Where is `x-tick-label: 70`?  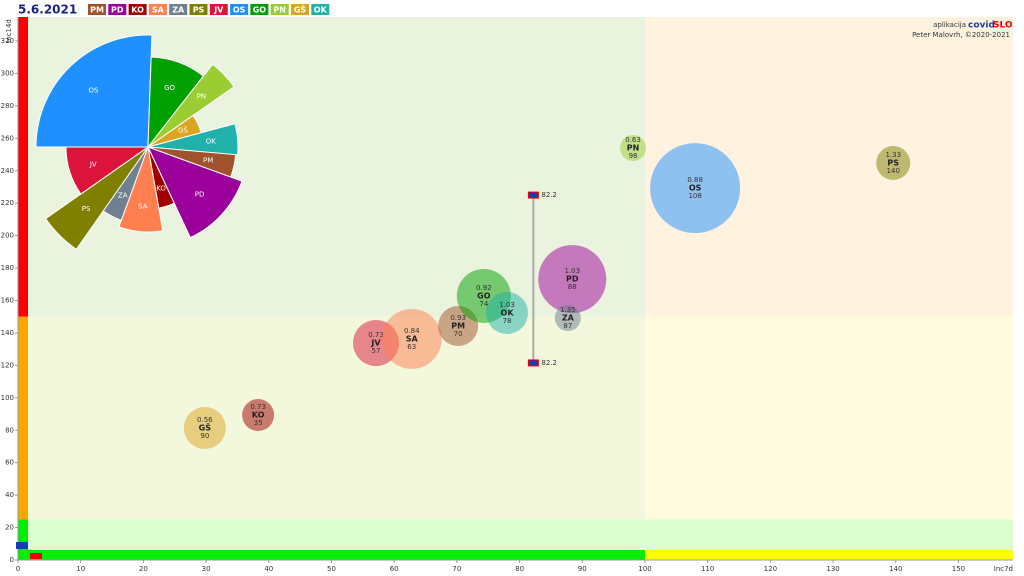
x-tick-label: 70 is located at coordinates (456, 569).